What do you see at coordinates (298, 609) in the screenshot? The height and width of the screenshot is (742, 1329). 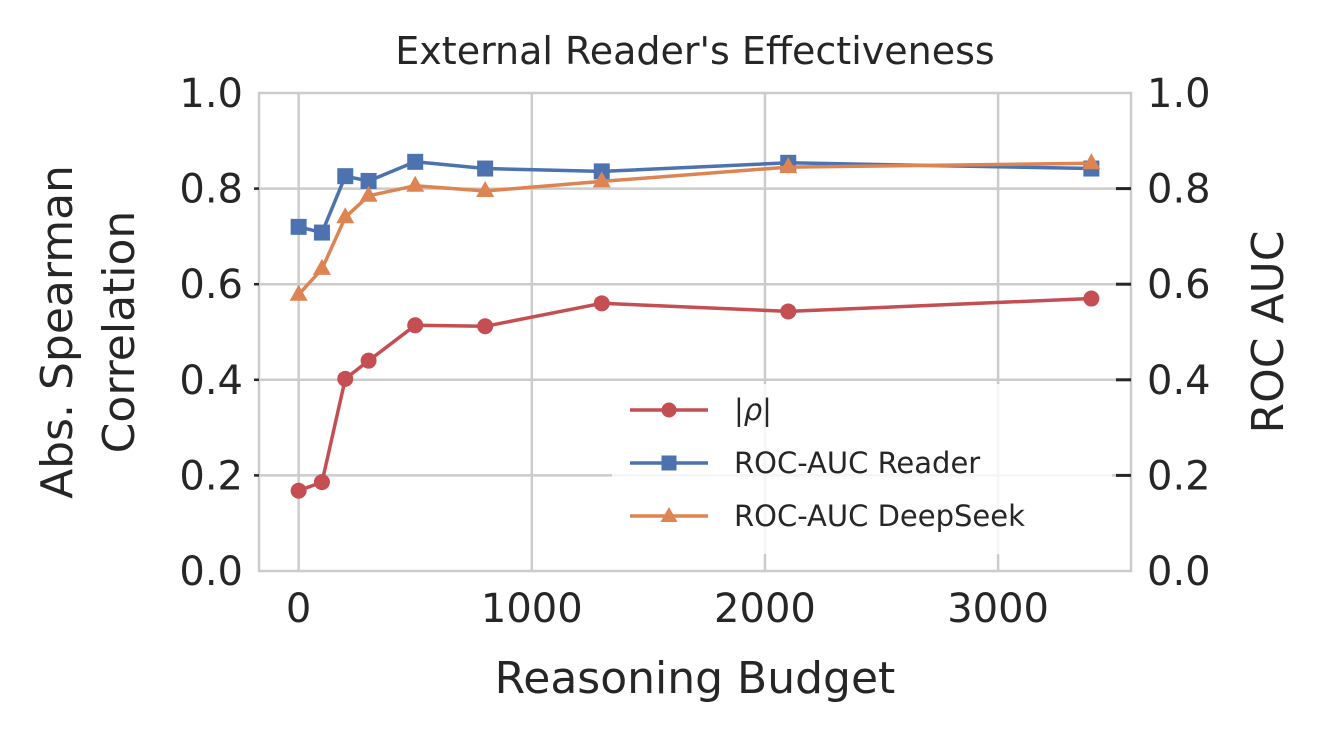 I see `x-tick-label: 0` at bounding box center [298, 609].